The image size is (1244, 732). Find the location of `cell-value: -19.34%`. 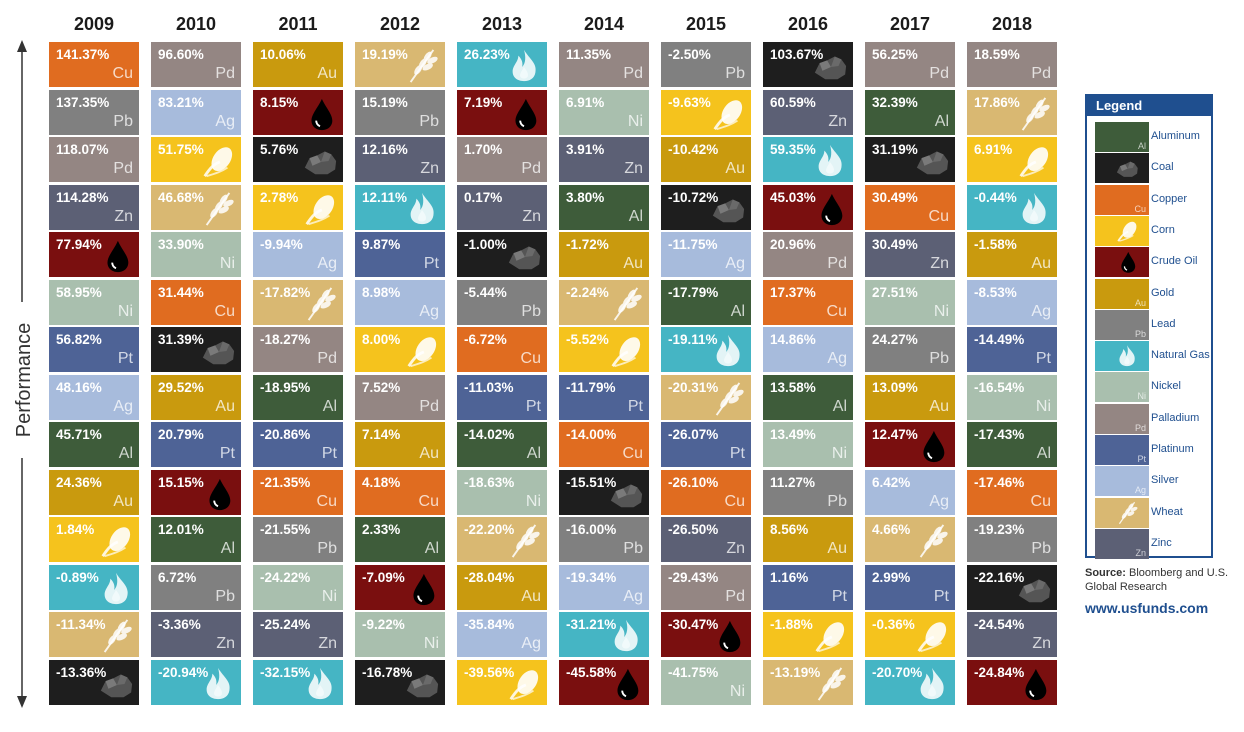

cell-value: -19.34% is located at coordinates (591, 577).